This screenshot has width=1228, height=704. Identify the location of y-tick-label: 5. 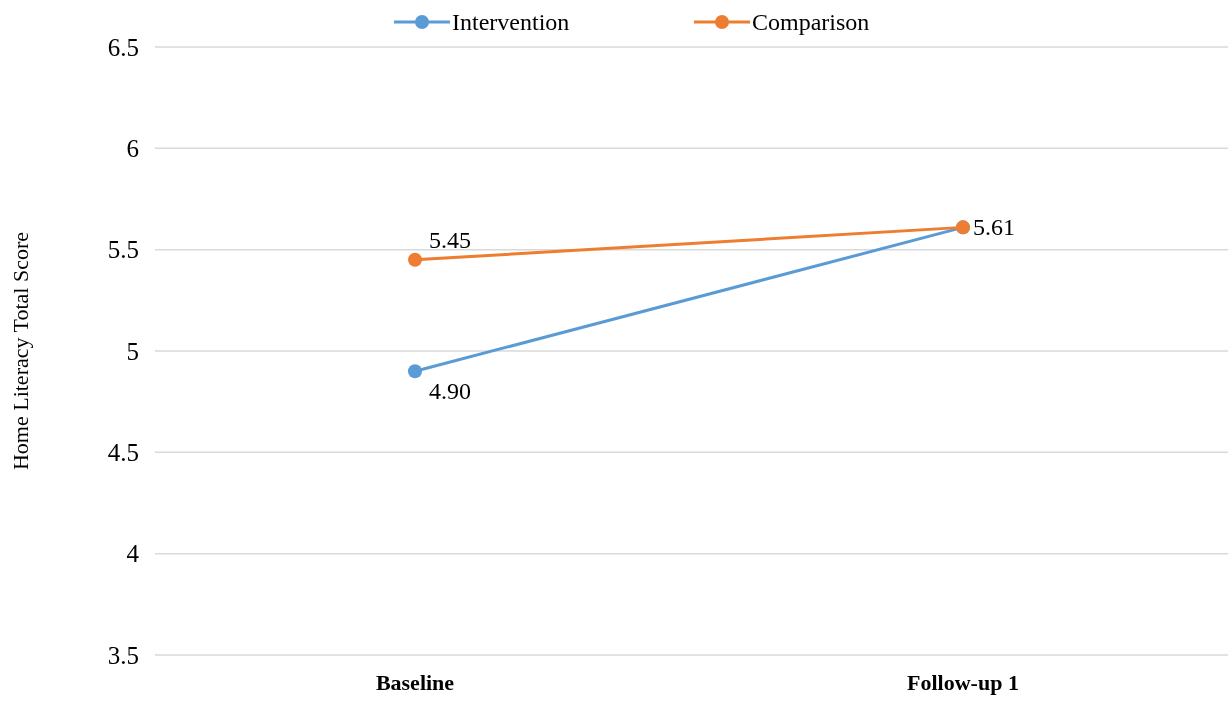
(132, 351).